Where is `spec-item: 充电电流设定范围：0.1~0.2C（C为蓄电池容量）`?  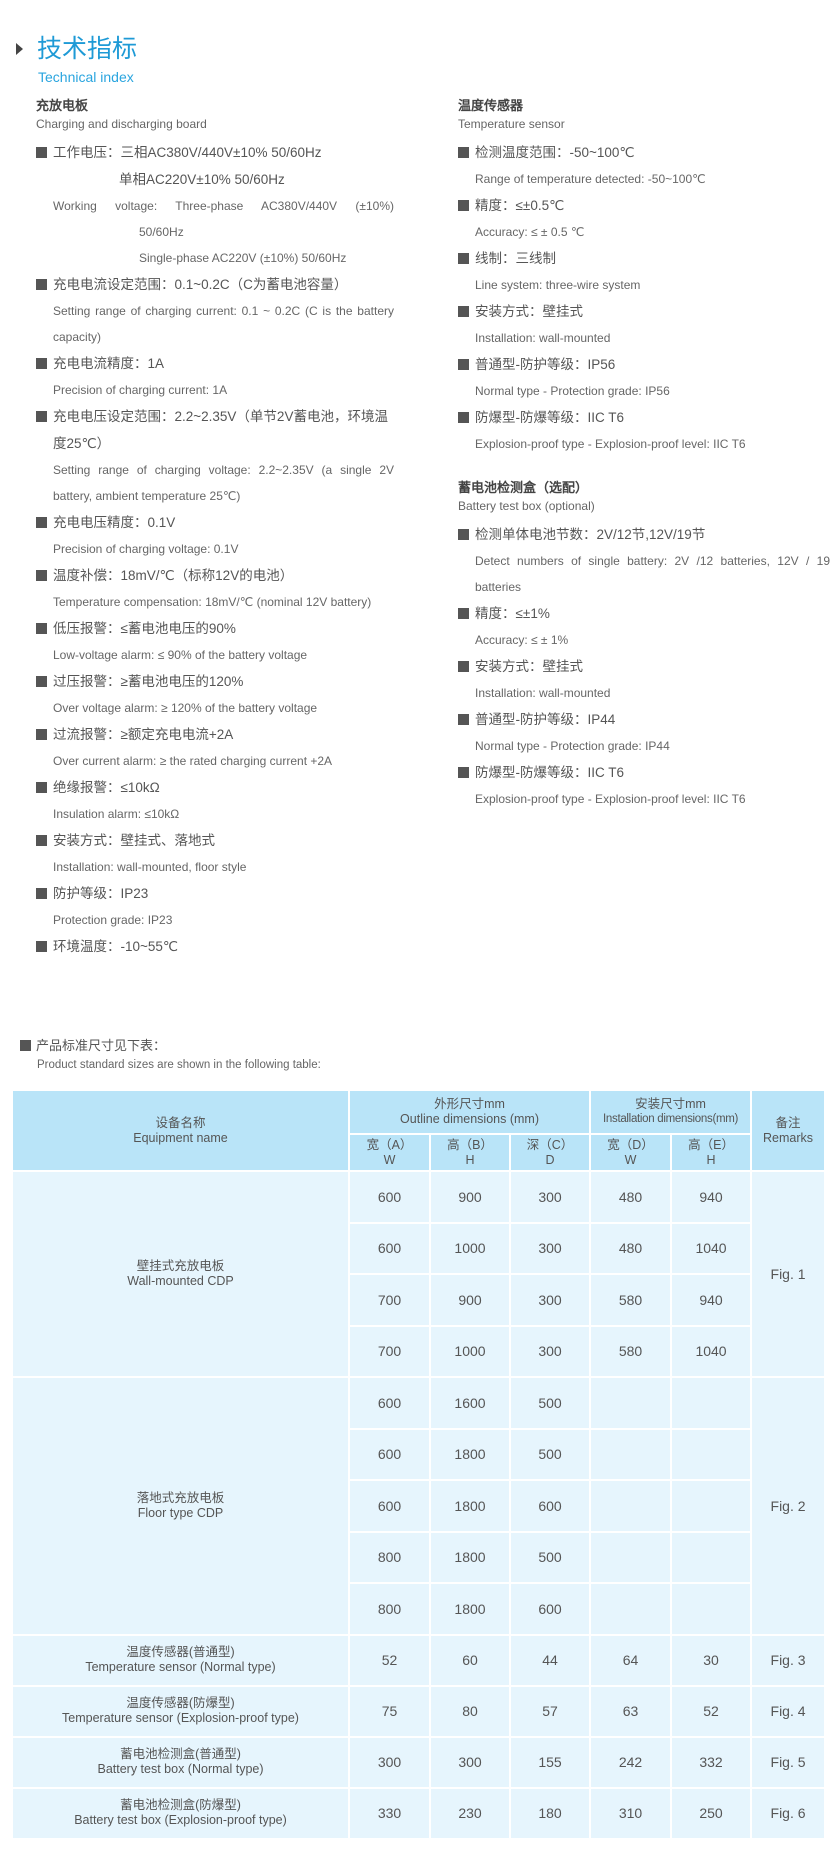 spec-item: 充电电流设定范围：0.1~0.2C（C为蓄电池容量） is located at coordinates (215, 284).